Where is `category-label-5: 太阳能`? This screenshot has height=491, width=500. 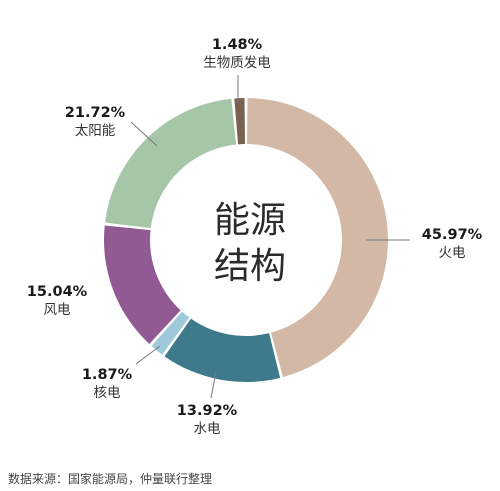
category-label-5: 太阳能 is located at coordinates (95, 131).